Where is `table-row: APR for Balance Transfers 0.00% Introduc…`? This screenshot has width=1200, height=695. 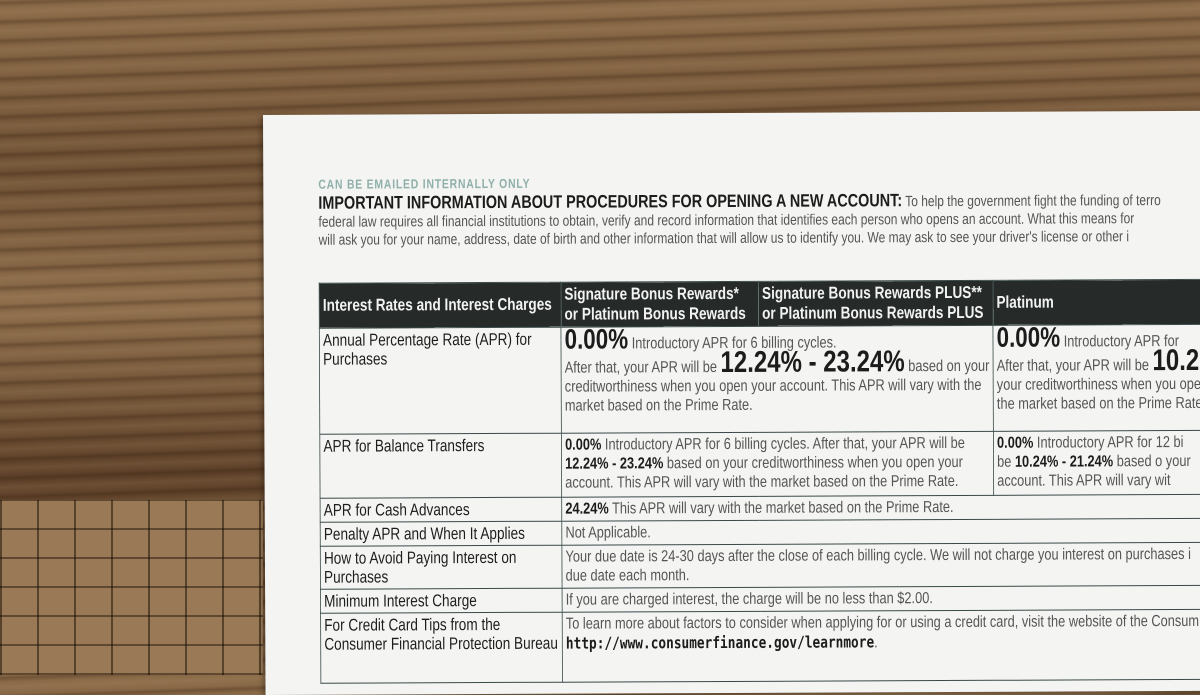 table-row: APR for Balance Transfers 0.00% Introduc… is located at coordinates (759, 464).